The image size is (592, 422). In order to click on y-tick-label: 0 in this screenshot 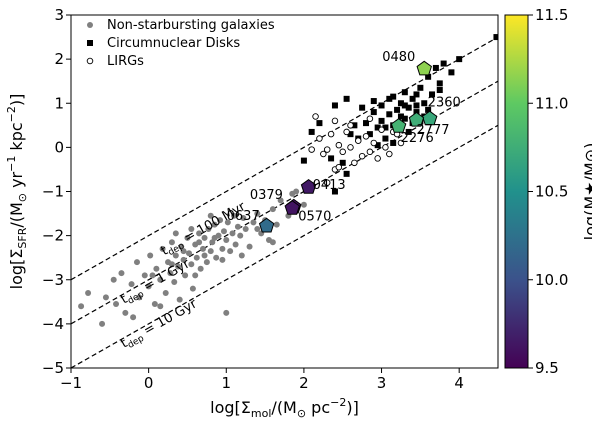, I will do `click(59, 147)`.